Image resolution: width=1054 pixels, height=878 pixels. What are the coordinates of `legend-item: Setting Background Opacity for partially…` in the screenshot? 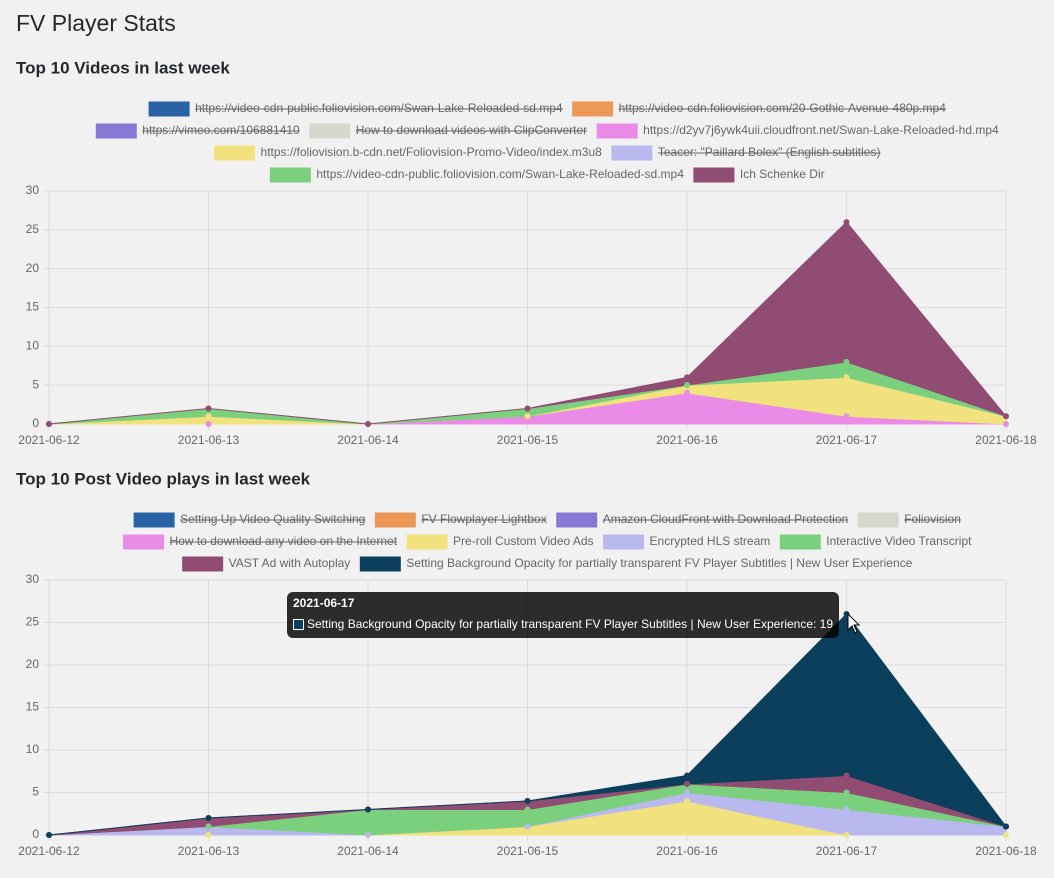 It's located at (636, 564).